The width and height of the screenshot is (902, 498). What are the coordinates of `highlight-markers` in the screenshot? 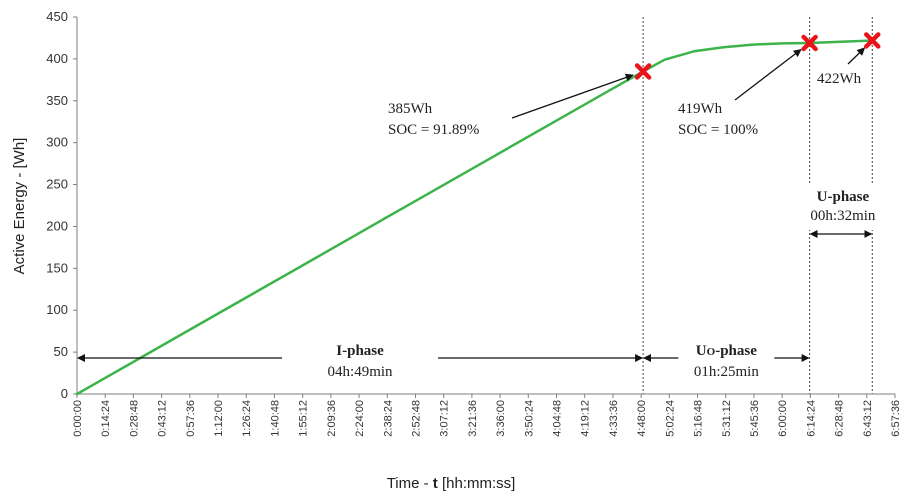 It's located at (757, 56).